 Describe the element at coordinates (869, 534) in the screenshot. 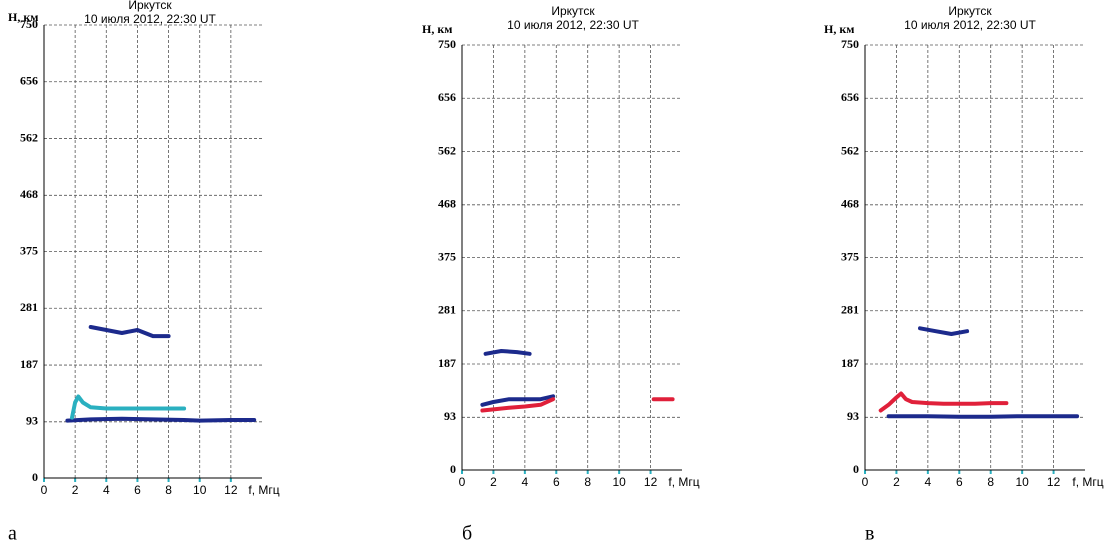

I see `panel-label: в` at that location.